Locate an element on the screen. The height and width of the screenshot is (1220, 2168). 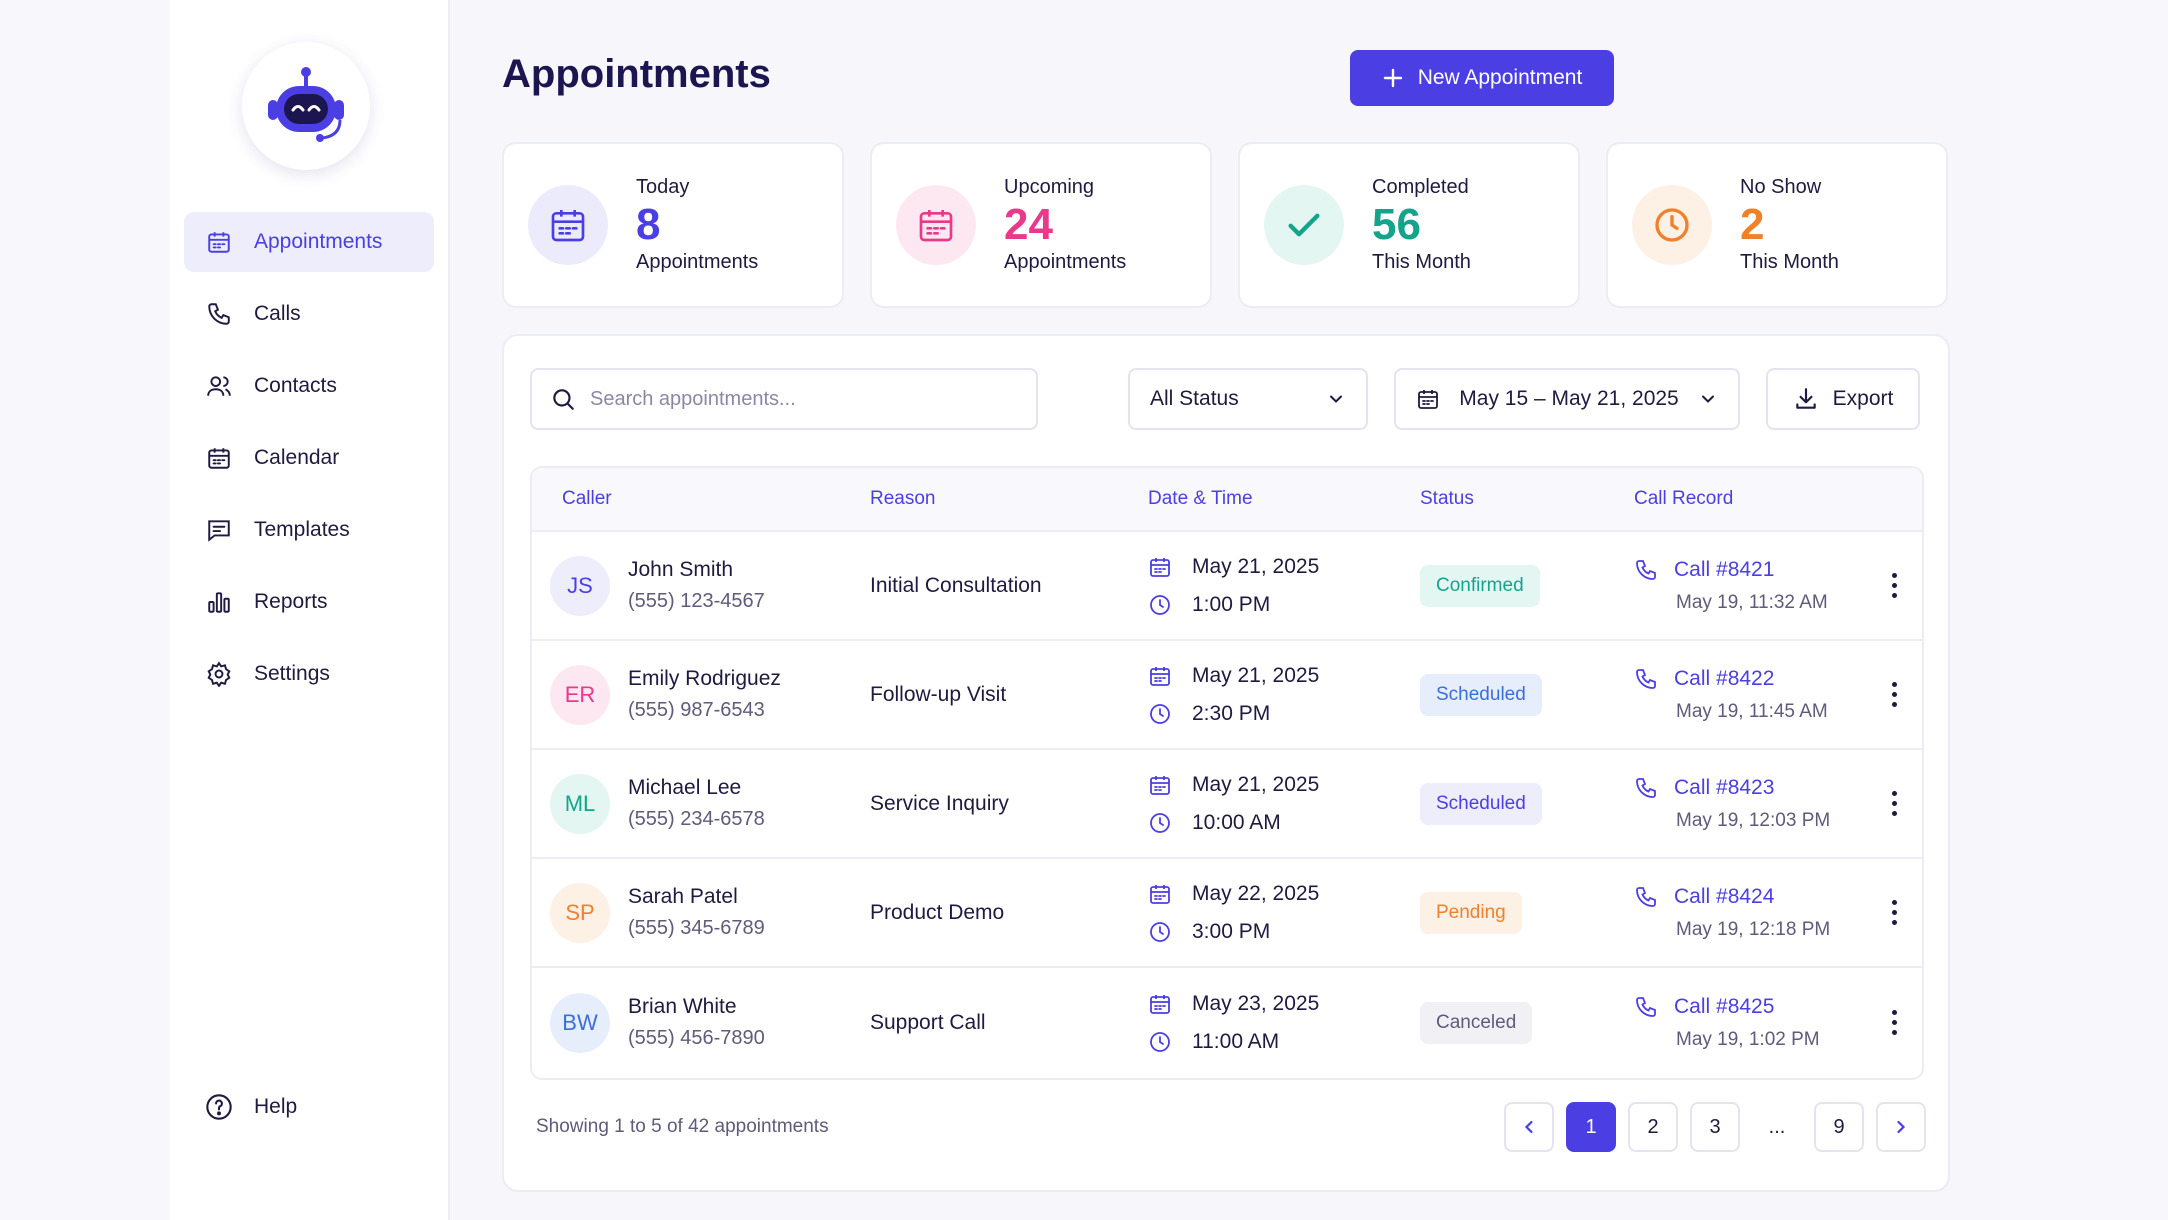
download-icon is located at coordinates (1805, 398).